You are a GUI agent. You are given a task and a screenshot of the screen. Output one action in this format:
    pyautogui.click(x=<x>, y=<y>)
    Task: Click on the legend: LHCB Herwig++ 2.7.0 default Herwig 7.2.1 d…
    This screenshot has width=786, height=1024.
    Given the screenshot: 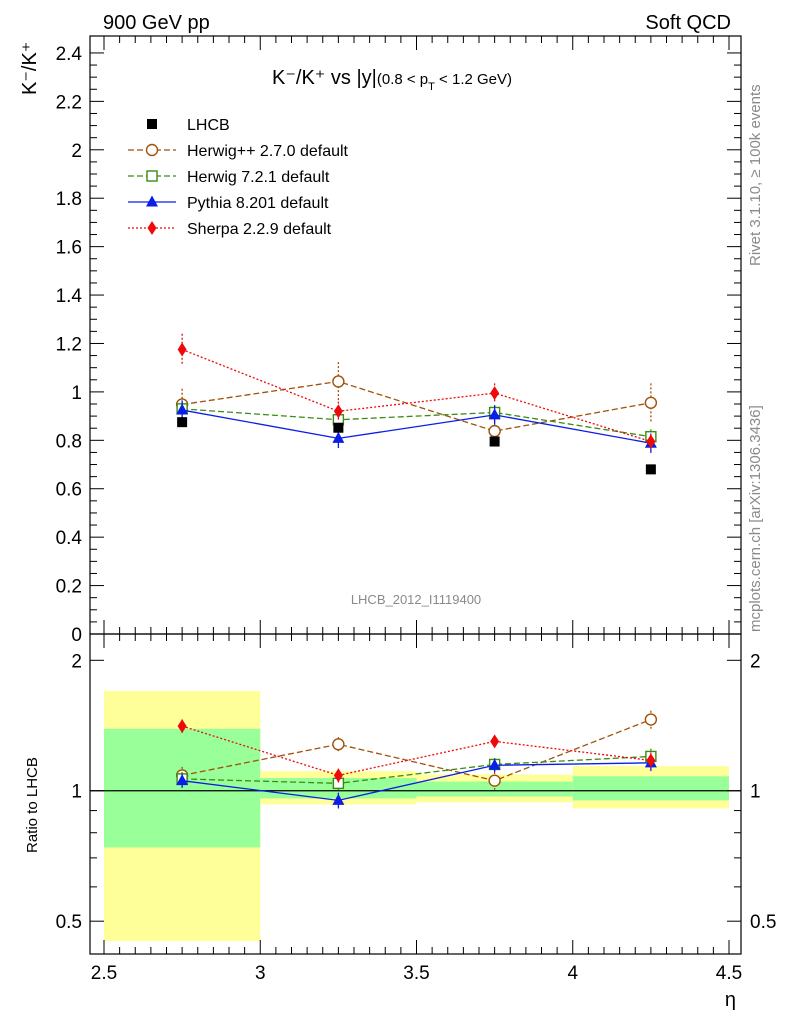 What is the action you would take?
    pyautogui.click(x=238, y=177)
    